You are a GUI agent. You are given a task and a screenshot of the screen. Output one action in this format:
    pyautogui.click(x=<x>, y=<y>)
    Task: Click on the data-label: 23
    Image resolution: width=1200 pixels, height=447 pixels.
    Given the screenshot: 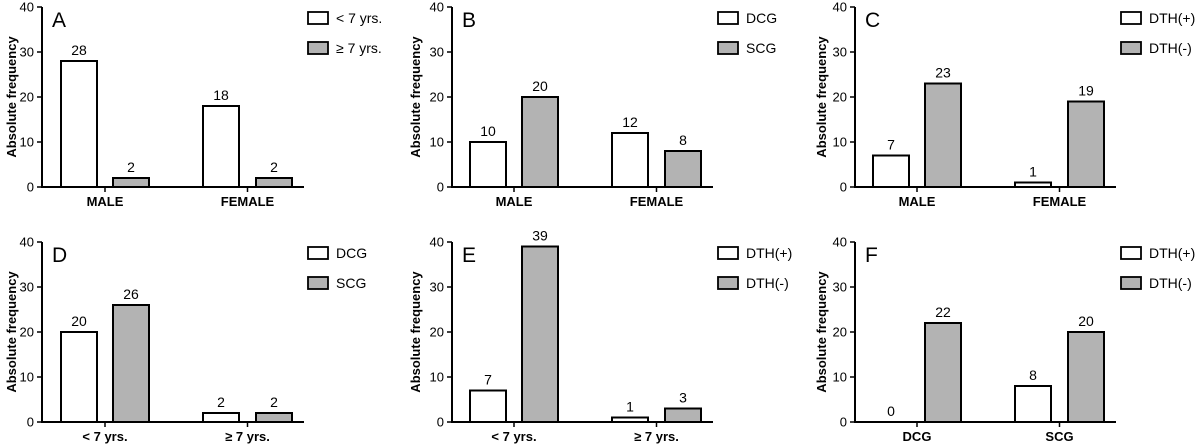 What is the action you would take?
    pyautogui.click(x=943, y=73)
    